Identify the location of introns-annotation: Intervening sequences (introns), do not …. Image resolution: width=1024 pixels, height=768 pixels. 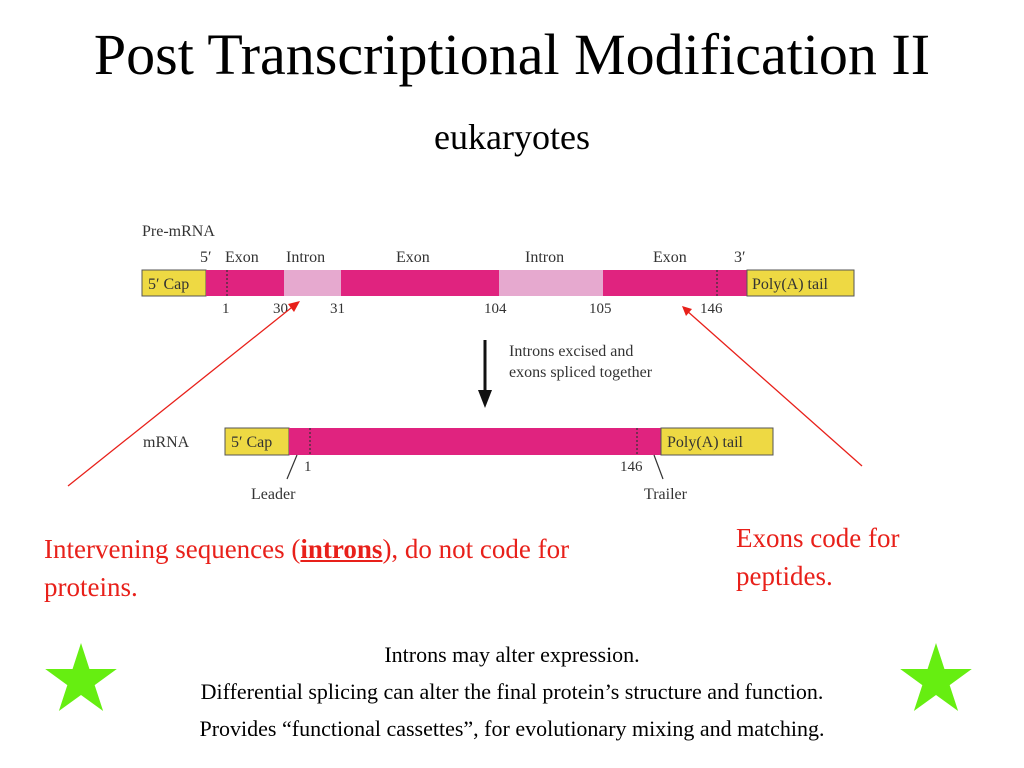
(334, 568).